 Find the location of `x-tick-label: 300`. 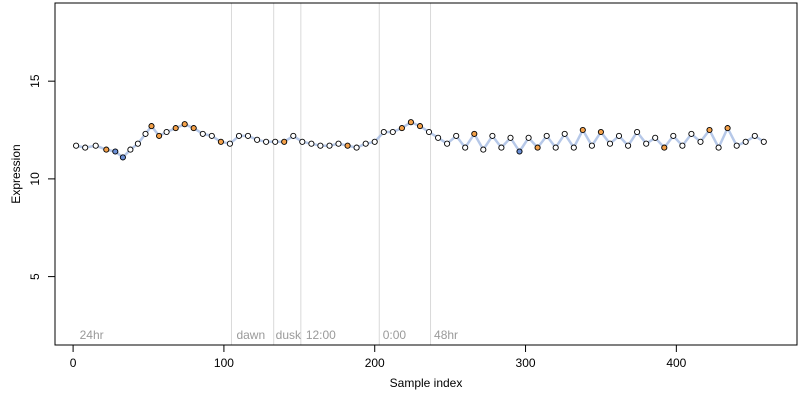

x-tick-label: 300 is located at coordinates (526, 363).